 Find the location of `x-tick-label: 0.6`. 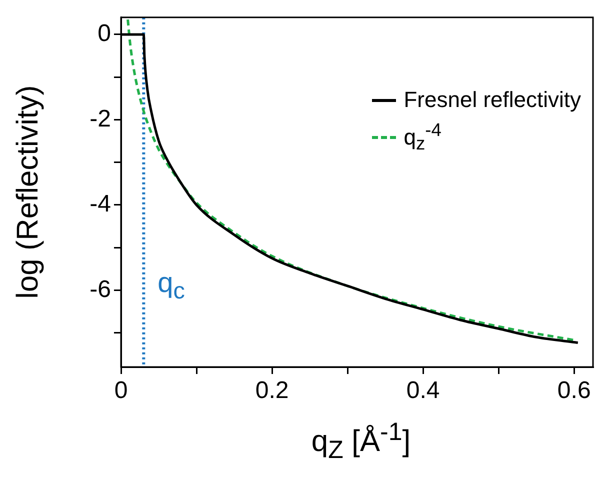

x-tick-label: 0.6 is located at coordinates (574, 390).